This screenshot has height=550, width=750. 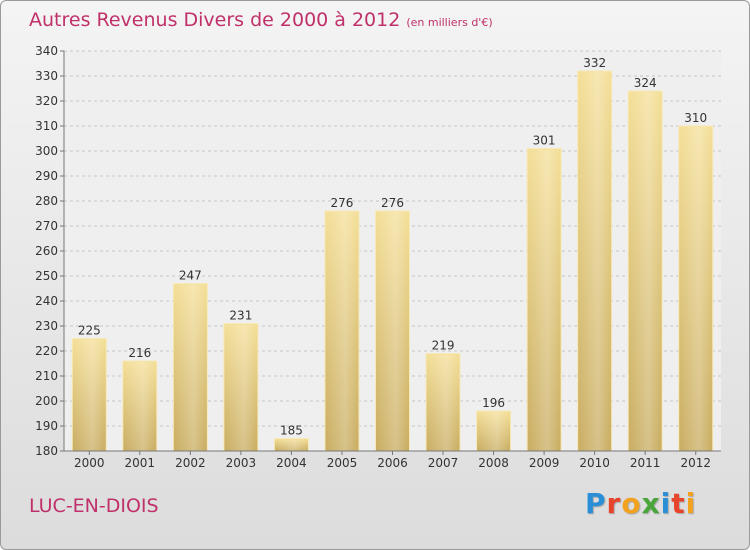 What do you see at coordinates (614, 503) in the screenshot?
I see `logo-letter: r` at bounding box center [614, 503].